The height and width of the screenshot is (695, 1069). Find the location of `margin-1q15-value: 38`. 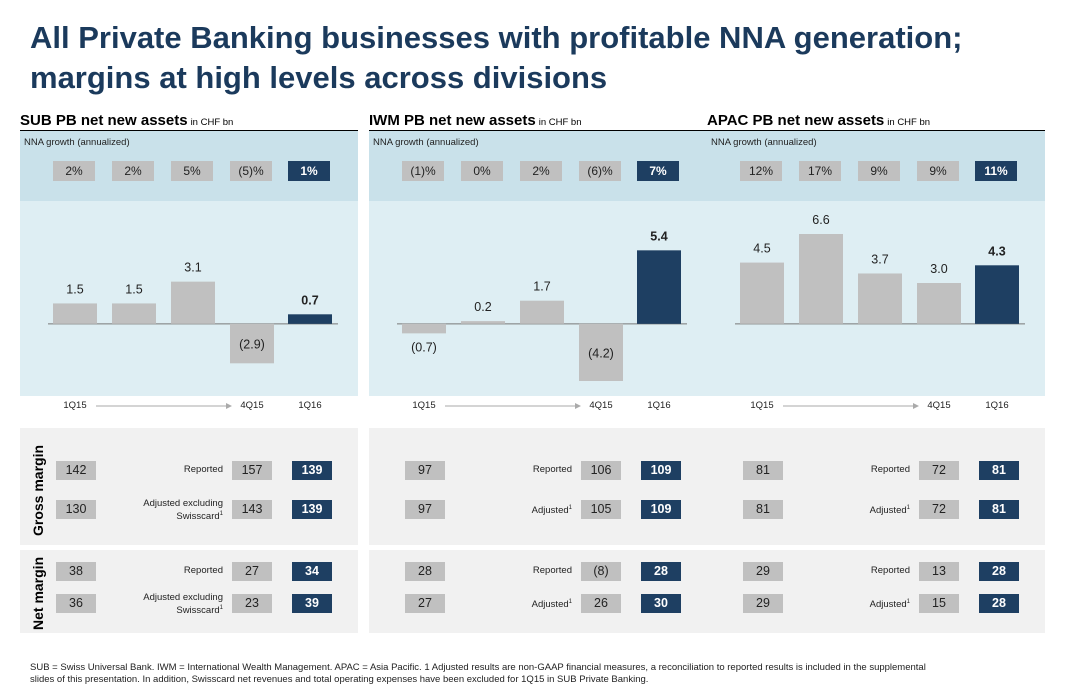

margin-1q15-value: 38 is located at coordinates (76, 571).